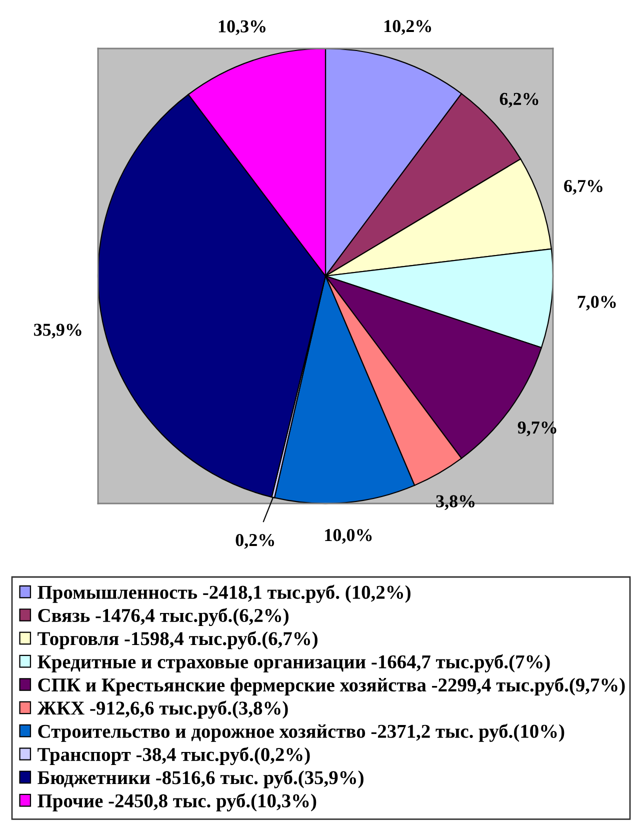  What do you see at coordinates (178, 640) in the screenshot?
I see `legend-label: Торговля -1598,4 тыс.руб.(6,7%)` at bounding box center [178, 640].